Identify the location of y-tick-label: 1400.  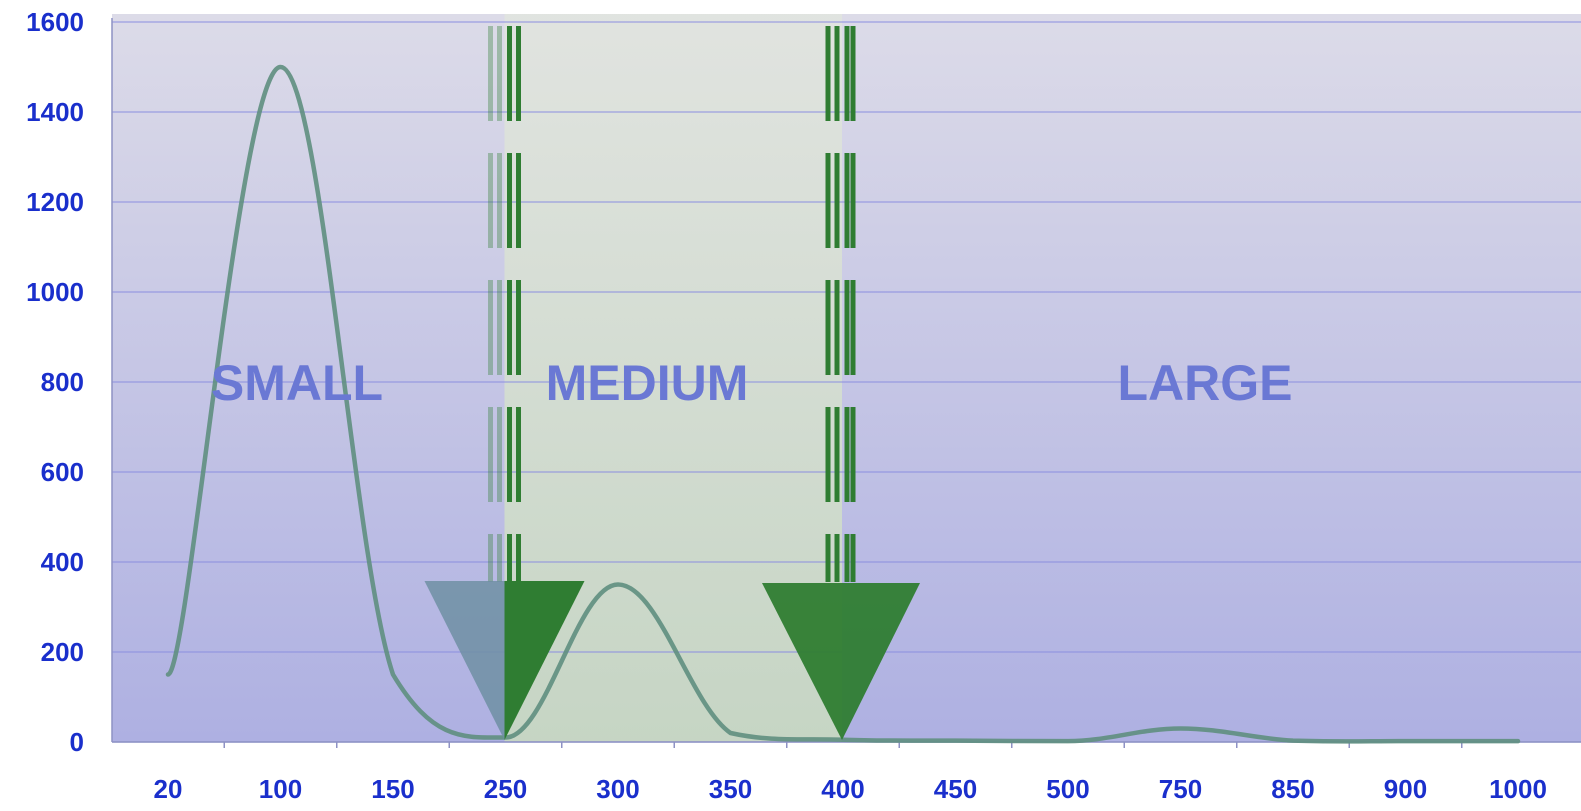
(55, 112).